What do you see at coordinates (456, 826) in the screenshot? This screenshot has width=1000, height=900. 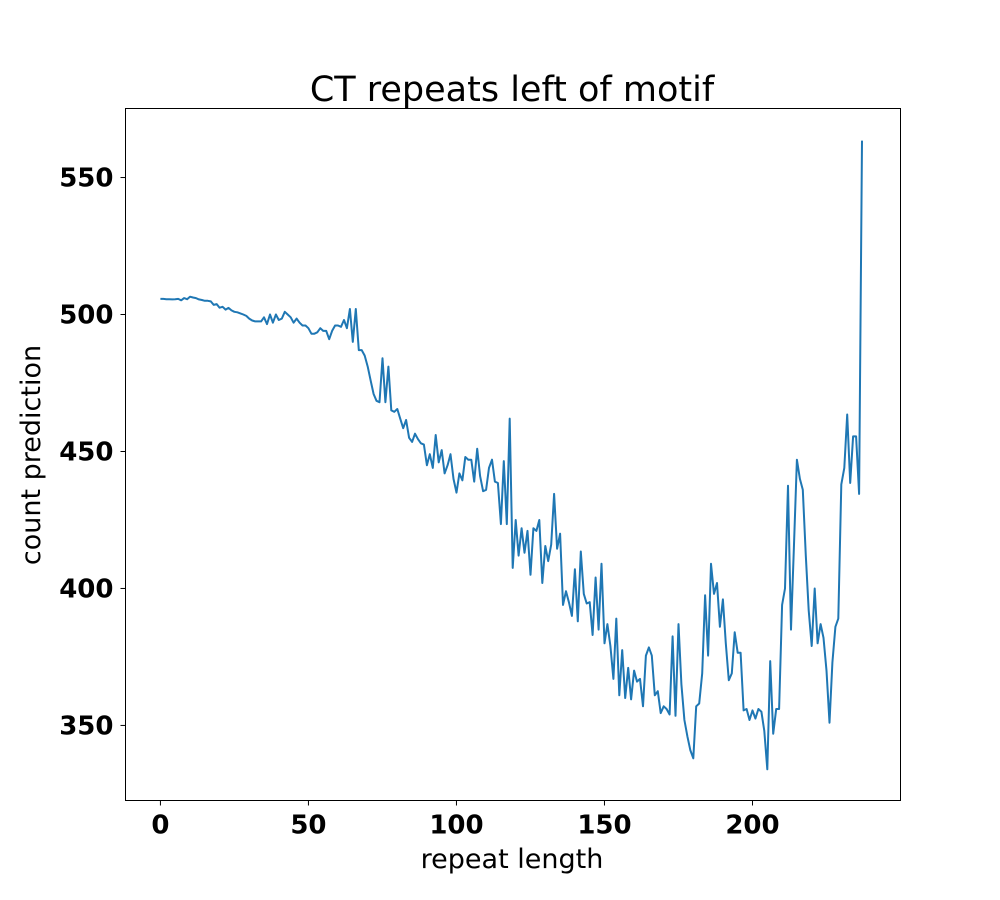 I see `x-tick-label: 100` at bounding box center [456, 826].